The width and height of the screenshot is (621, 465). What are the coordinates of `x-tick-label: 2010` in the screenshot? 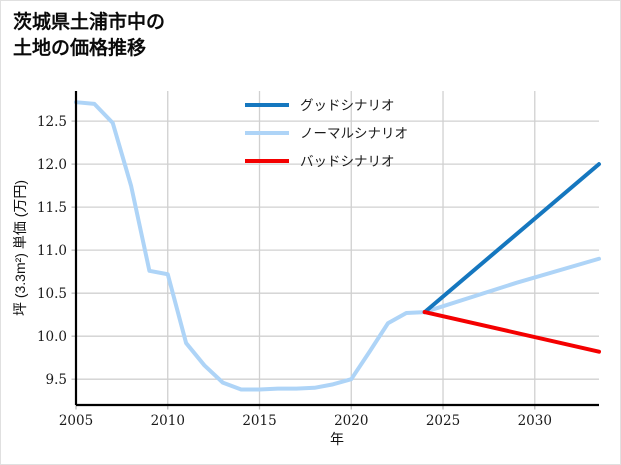 It's located at (168, 421).